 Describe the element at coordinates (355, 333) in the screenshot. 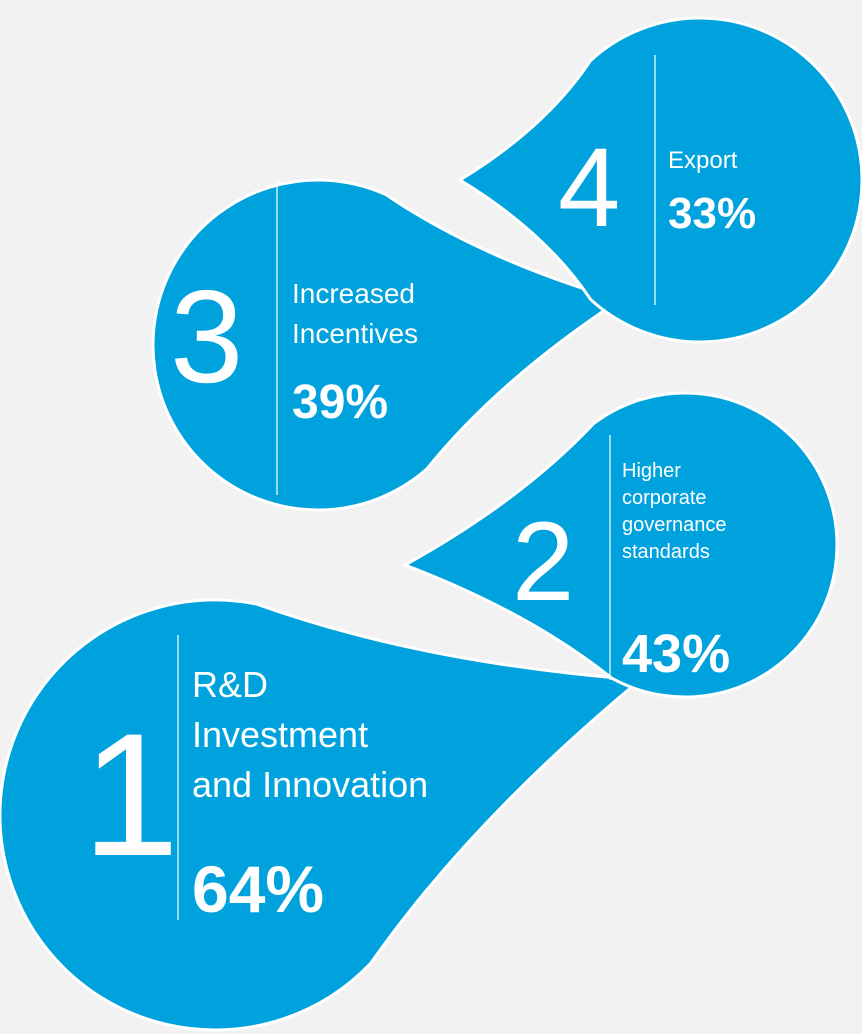

I see `label-line: Incentives` at that location.